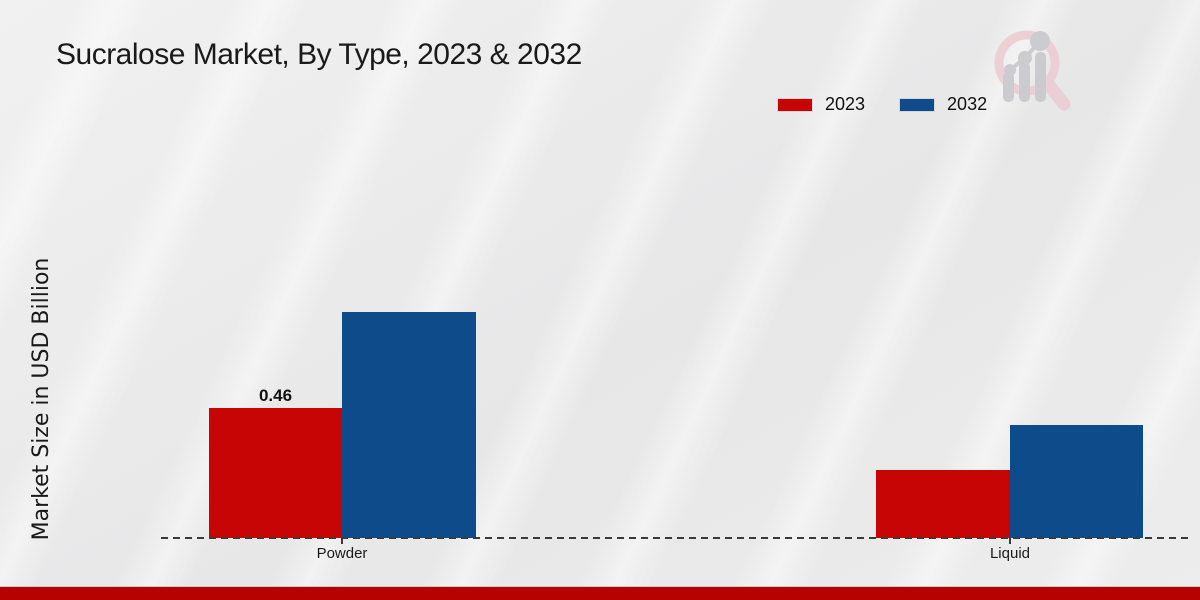 This screenshot has height=600, width=1200. Describe the element at coordinates (943, 104) in the screenshot. I see `legend-item-2032: 2032` at that location.